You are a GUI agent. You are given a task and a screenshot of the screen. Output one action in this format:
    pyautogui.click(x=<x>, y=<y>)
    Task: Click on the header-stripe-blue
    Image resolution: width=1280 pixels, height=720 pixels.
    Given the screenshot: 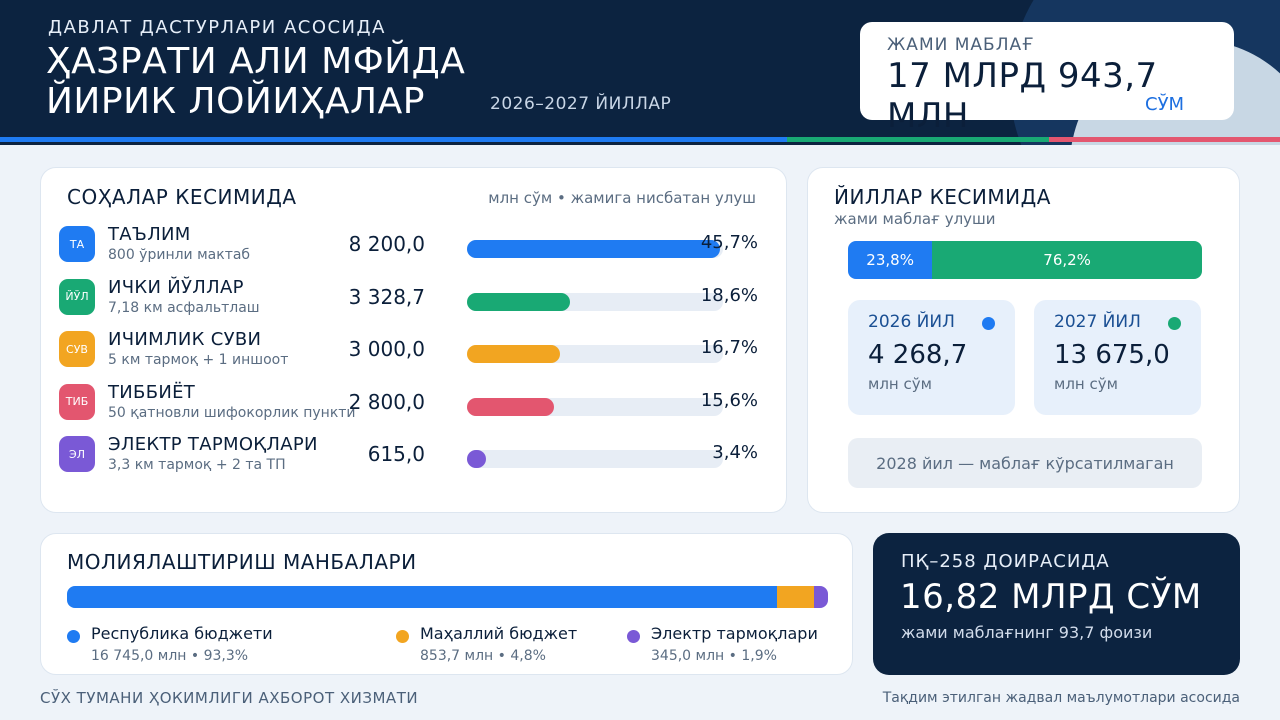 What is the action you would take?
    pyautogui.click(x=393, y=139)
    